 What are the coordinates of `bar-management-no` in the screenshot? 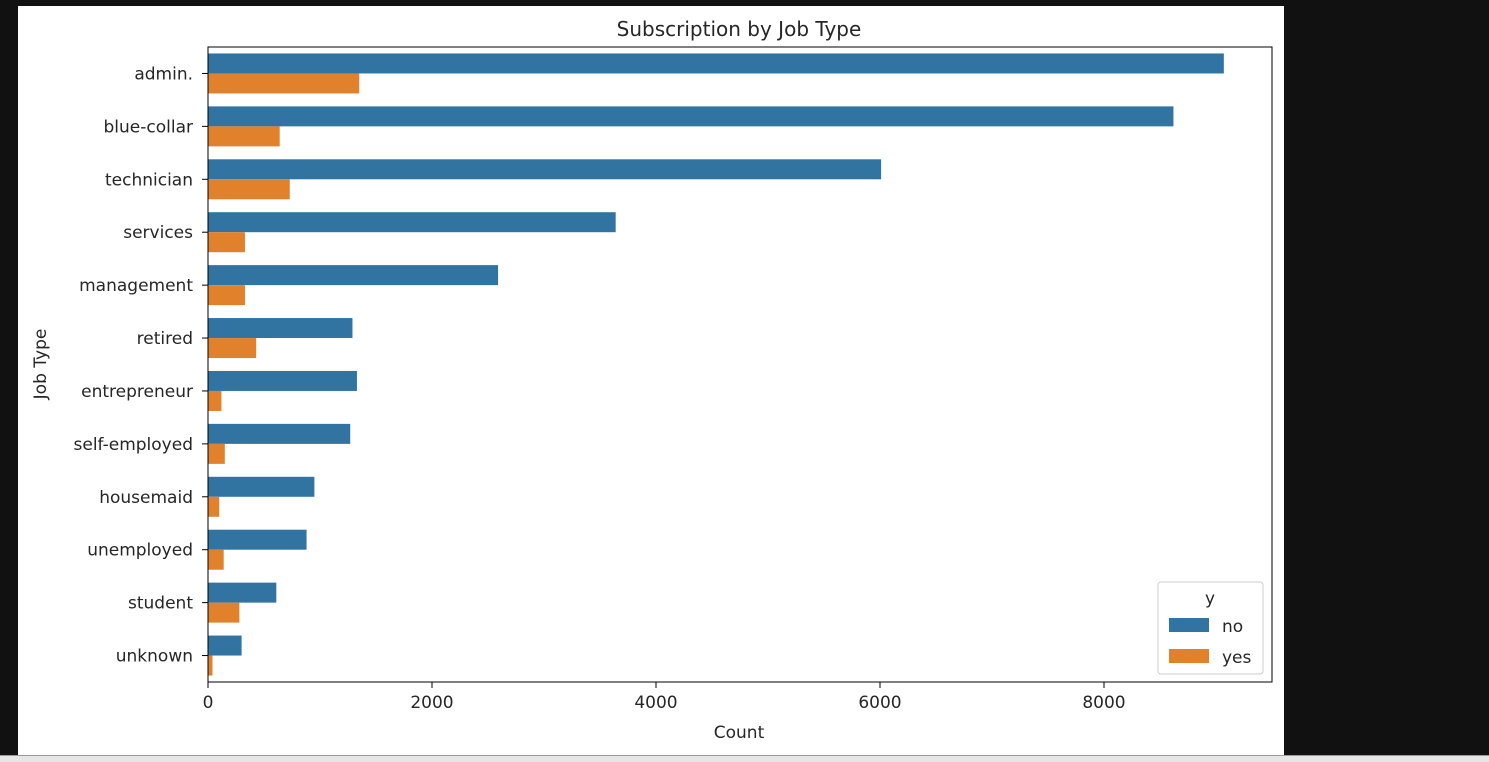 It's located at (353, 275).